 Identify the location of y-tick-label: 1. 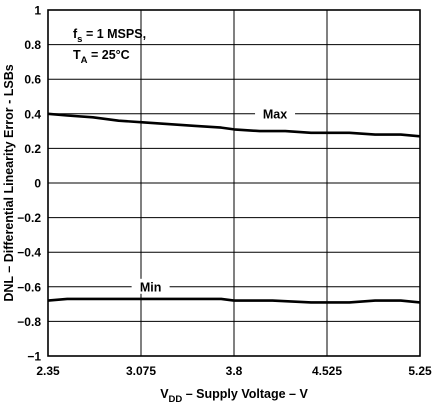
(37, 11).